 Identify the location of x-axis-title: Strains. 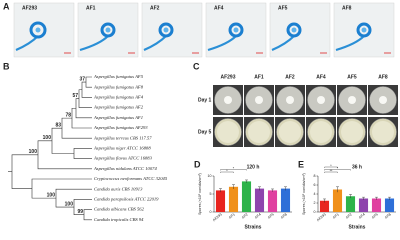
(357, 227).